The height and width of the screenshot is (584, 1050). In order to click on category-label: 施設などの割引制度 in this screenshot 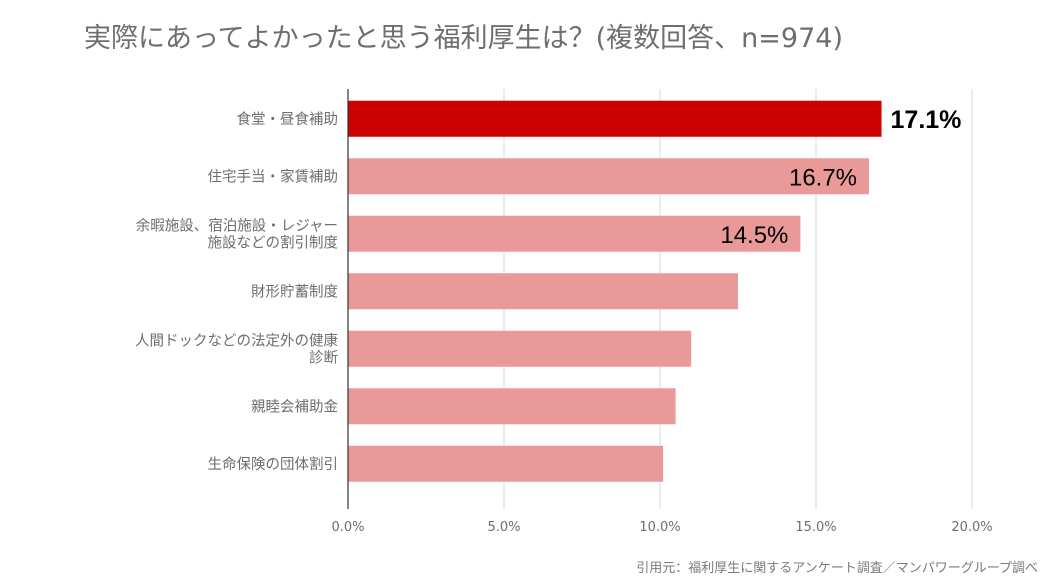, I will do `click(273, 242)`.